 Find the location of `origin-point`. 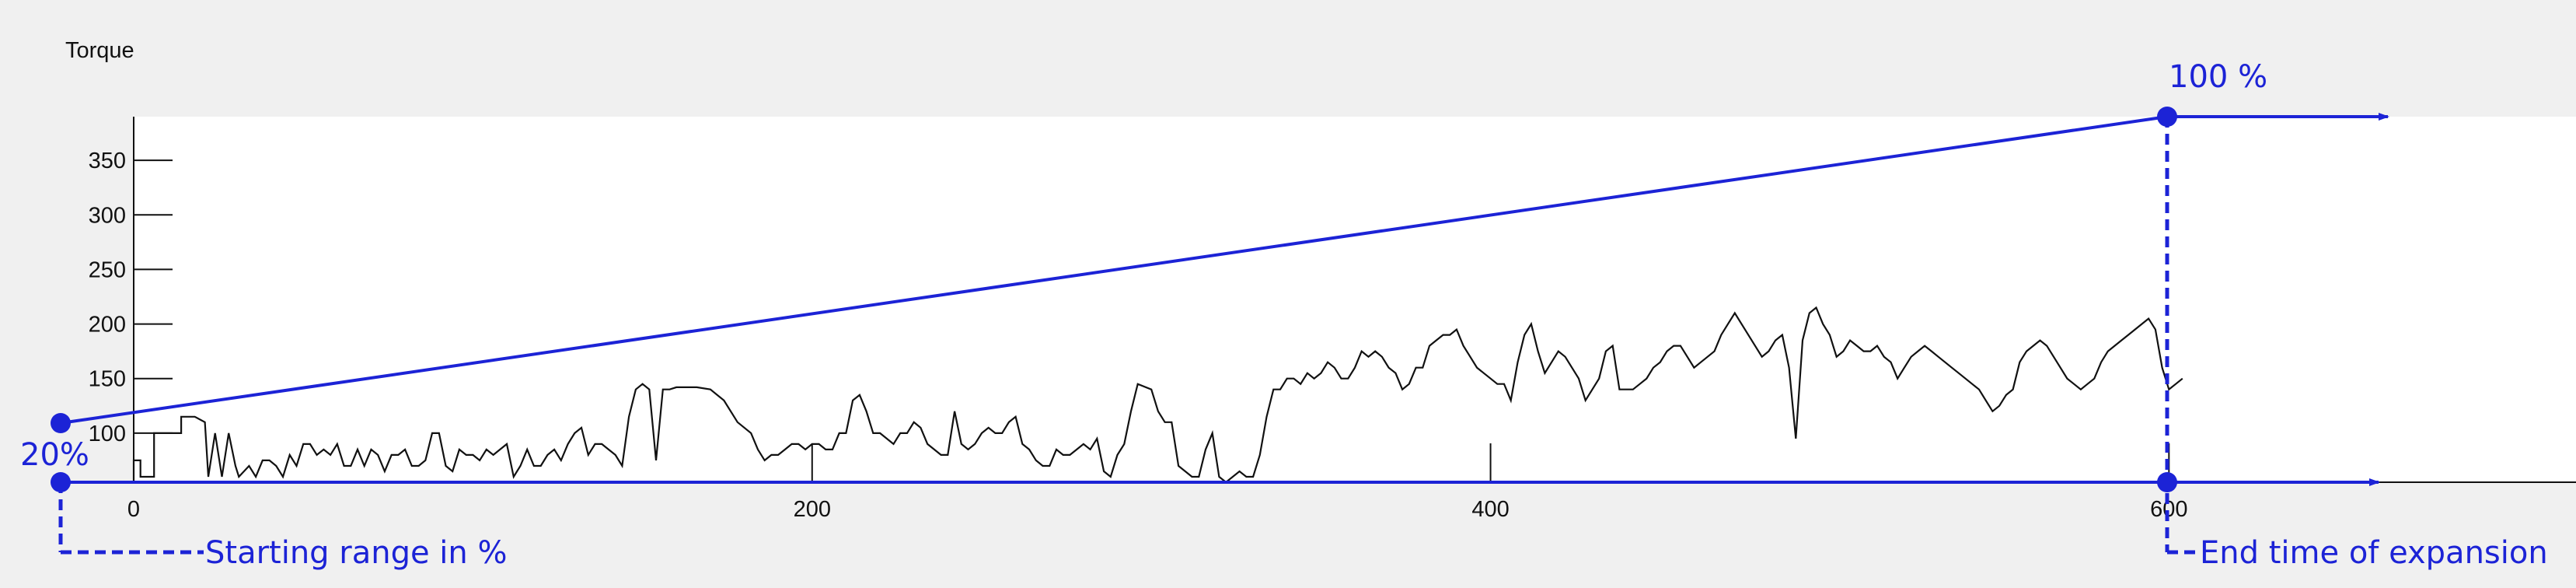

origin-point is located at coordinates (61, 482).